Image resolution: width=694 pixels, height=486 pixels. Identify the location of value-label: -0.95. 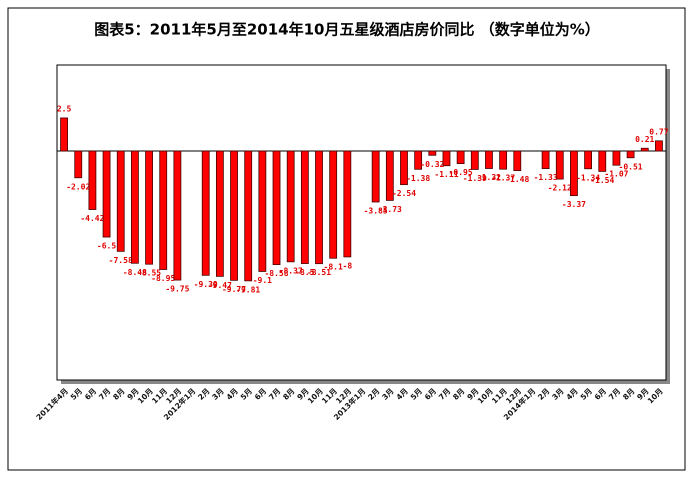
(461, 172).